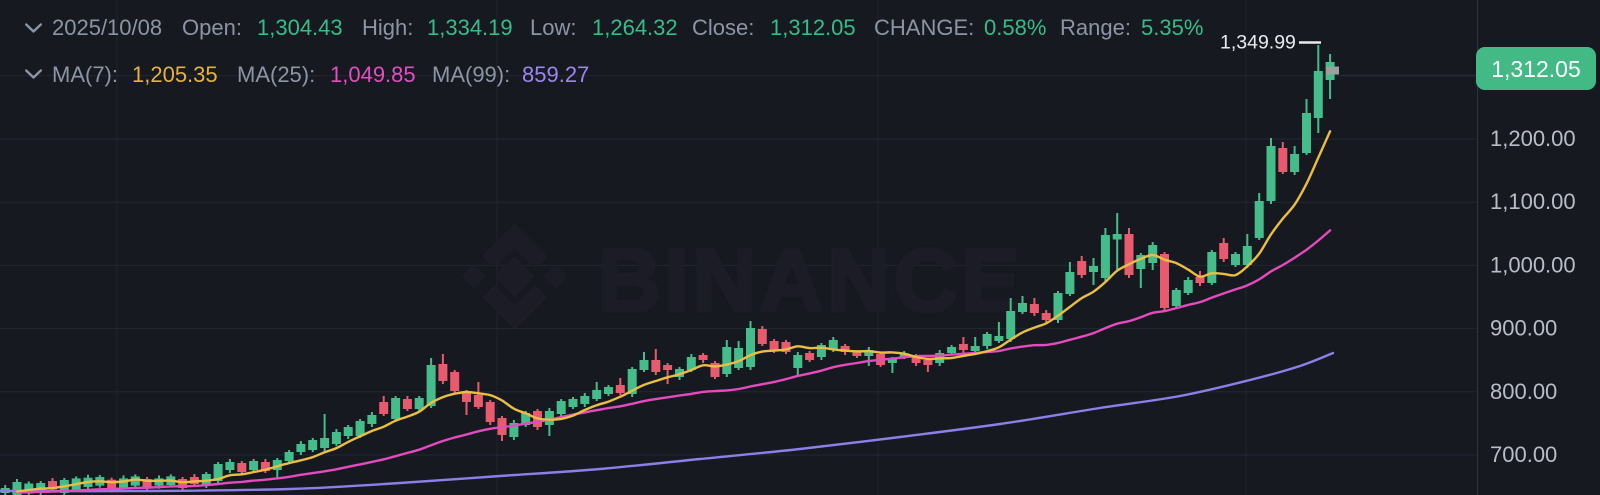  Describe the element at coordinates (1523, 391) in the screenshot. I see `svg-text: 800.00` at that location.